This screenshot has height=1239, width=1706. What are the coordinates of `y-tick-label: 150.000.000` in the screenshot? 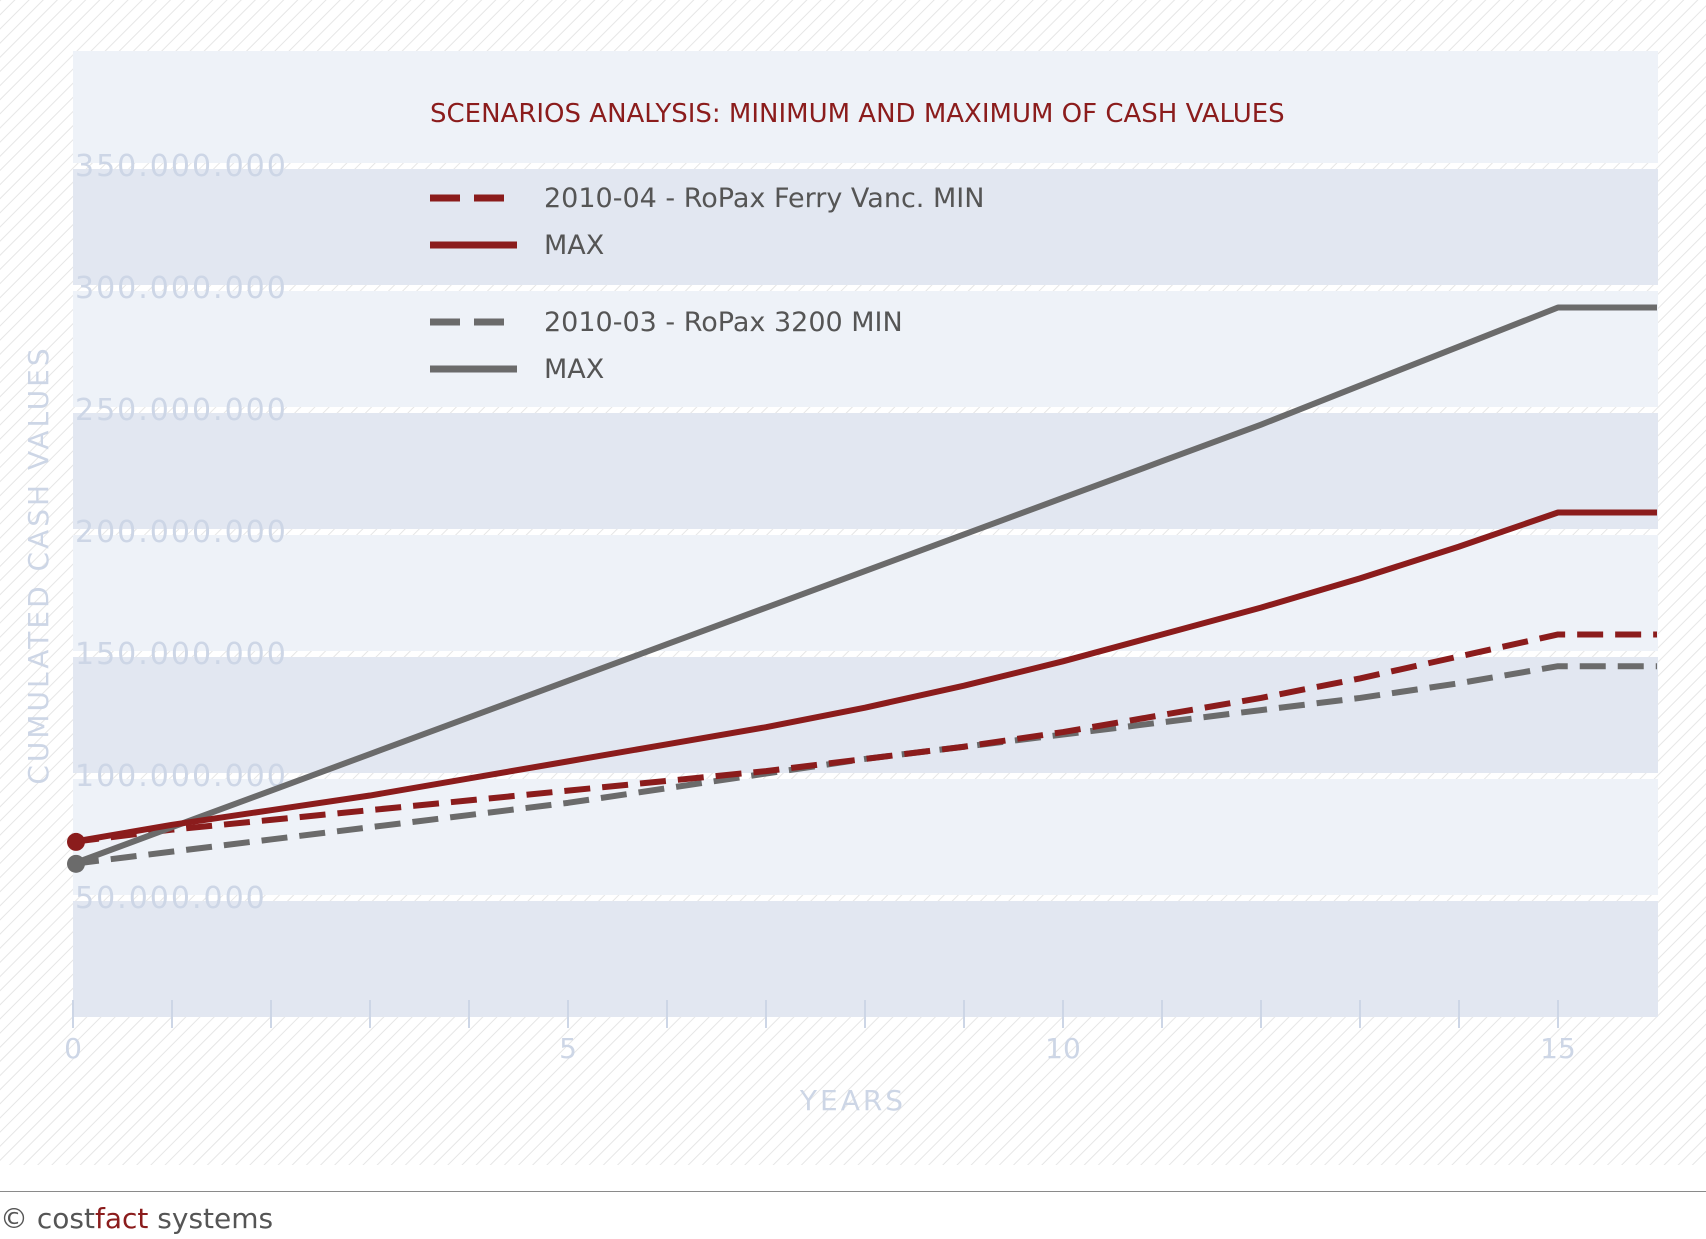 It's located at (181, 654).